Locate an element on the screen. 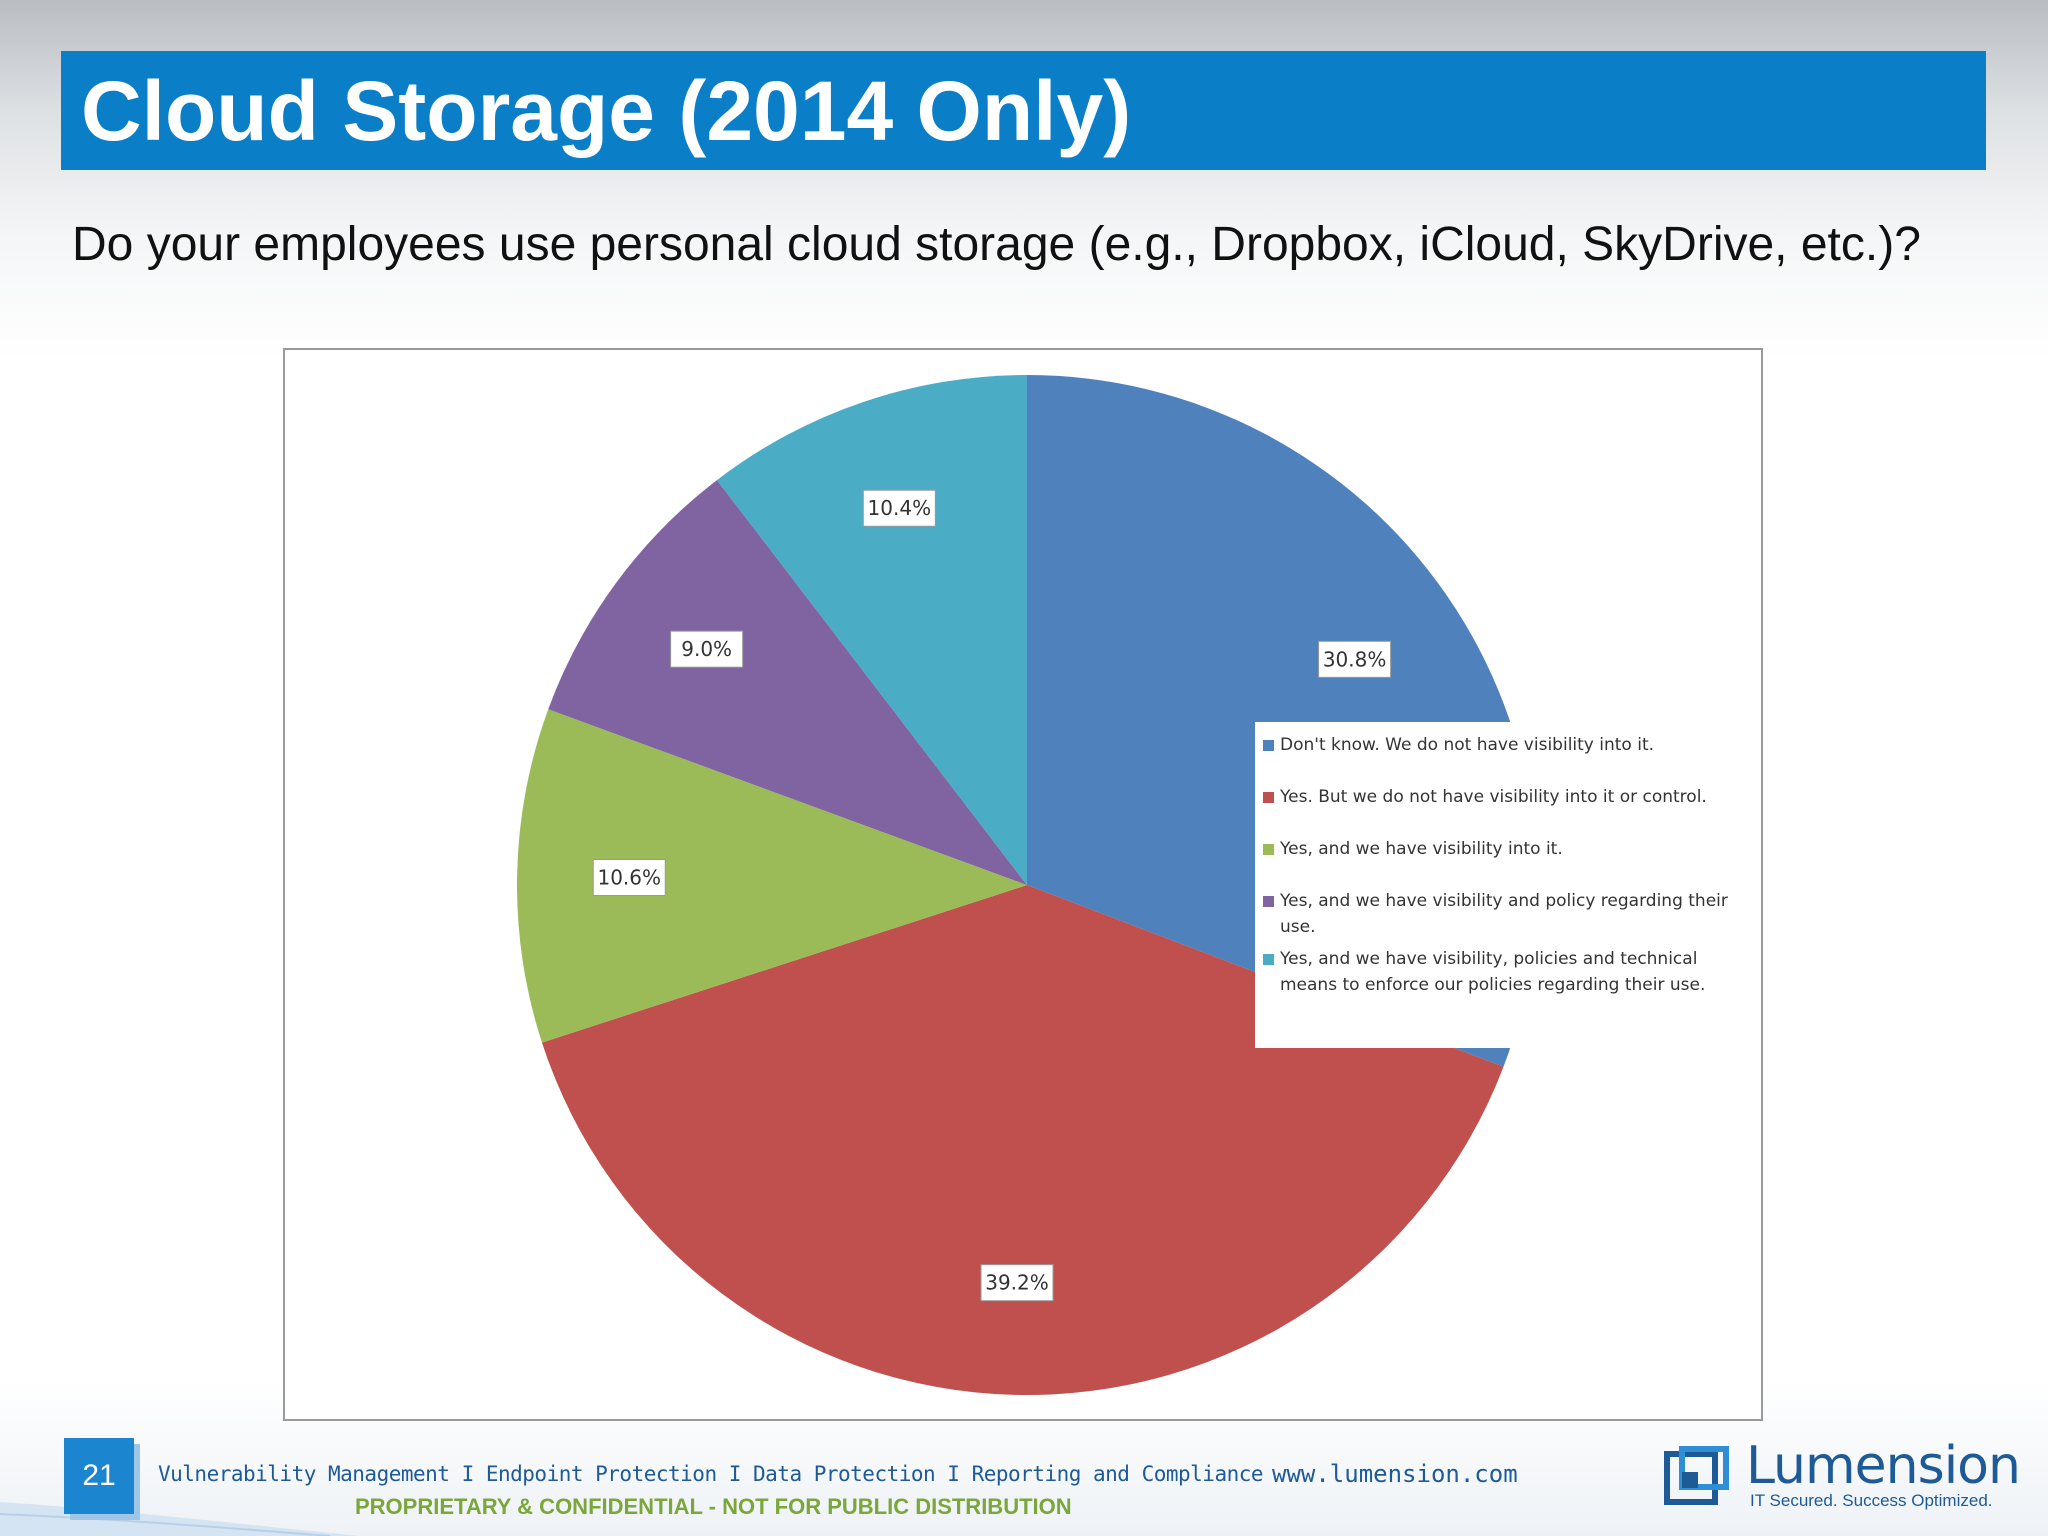 The width and height of the screenshot is (2048, 1536). slide-title: Cloud Storage (2014 Only) is located at coordinates (606, 111).